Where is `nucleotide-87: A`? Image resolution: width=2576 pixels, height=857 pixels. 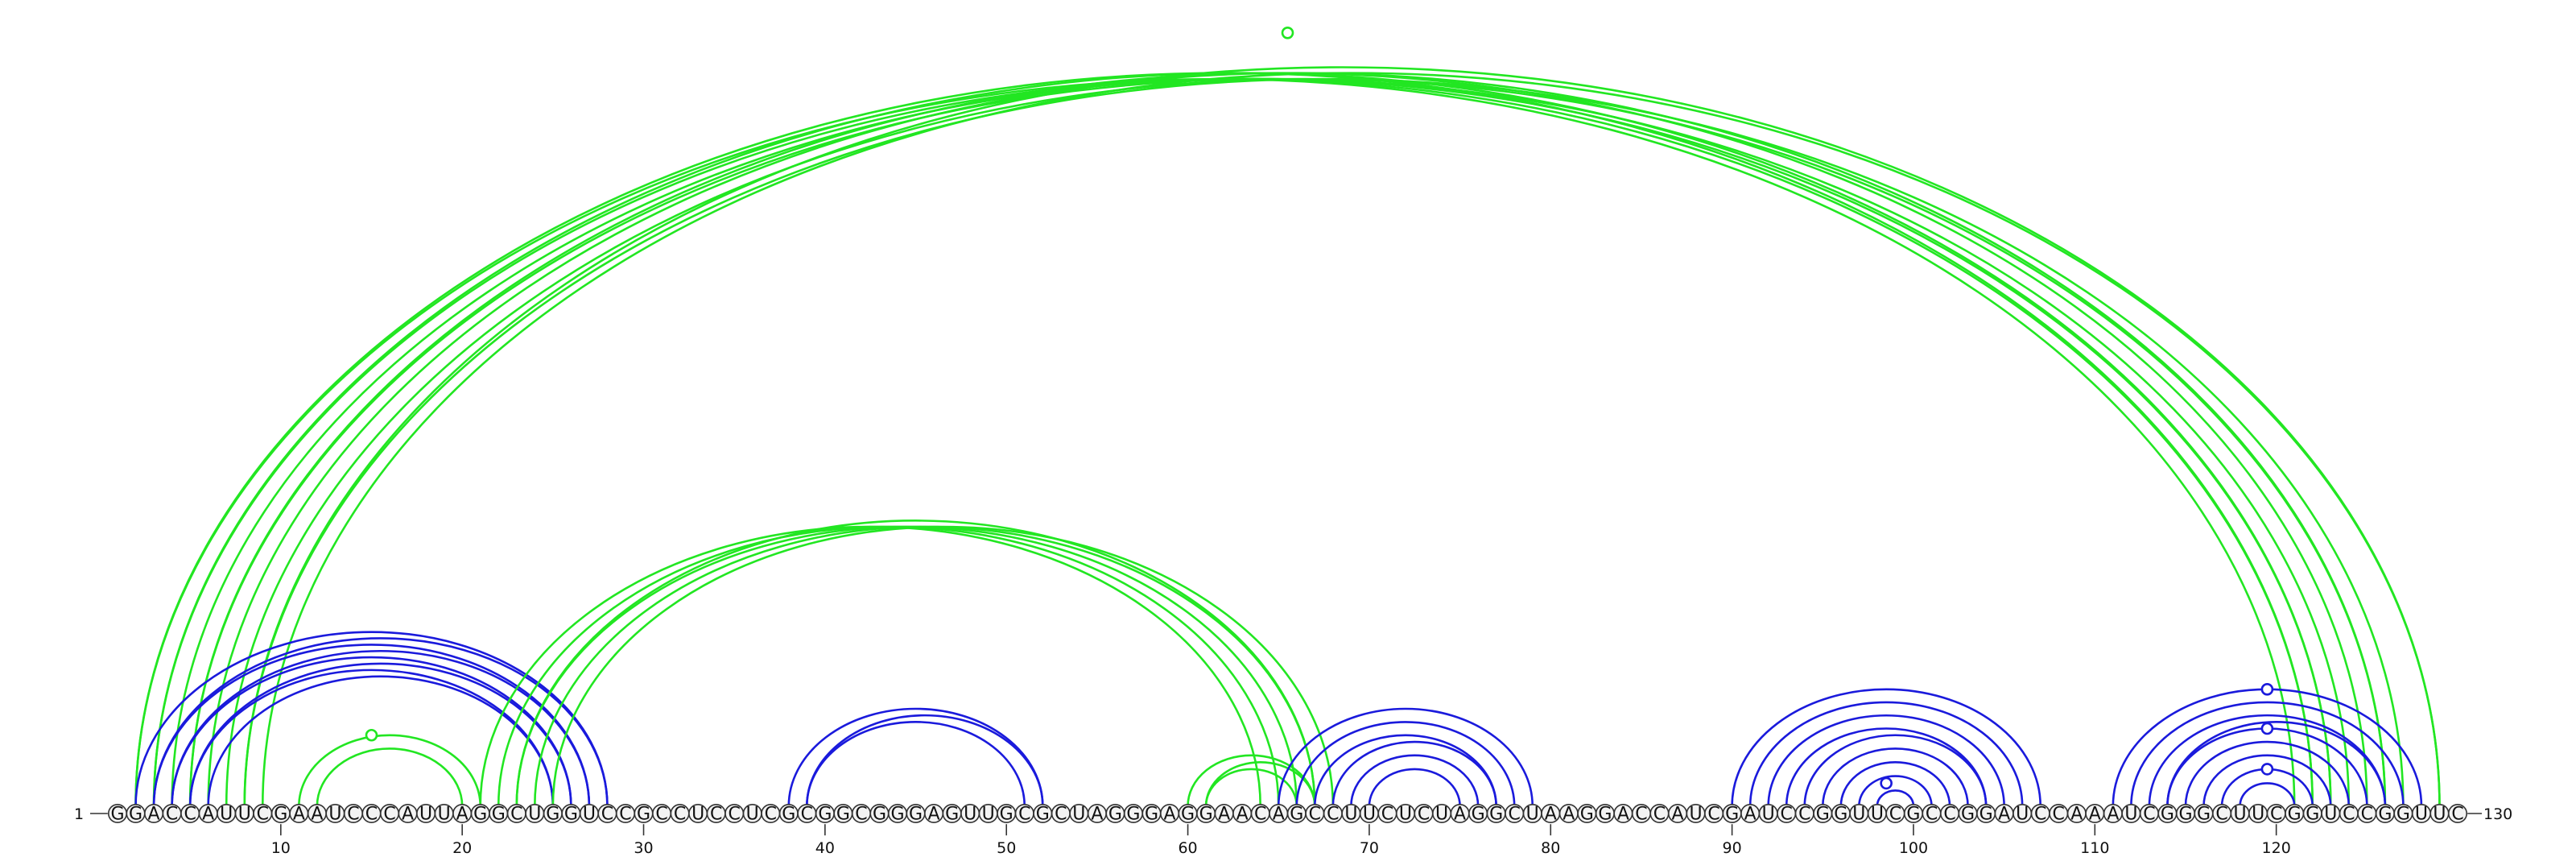 nucleotide-87: A is located at coordinates (1678, 814).